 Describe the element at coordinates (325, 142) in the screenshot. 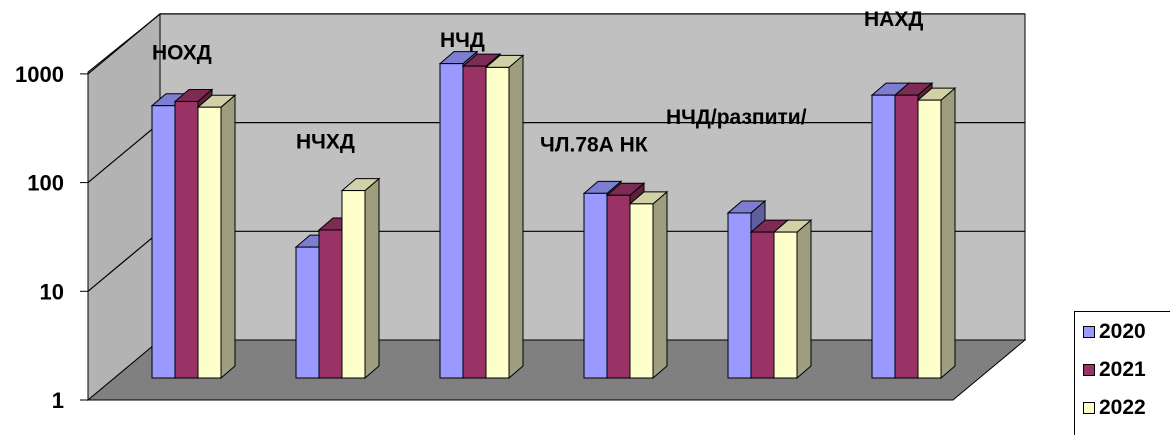

I see `category-label: НЧХД` at that location.